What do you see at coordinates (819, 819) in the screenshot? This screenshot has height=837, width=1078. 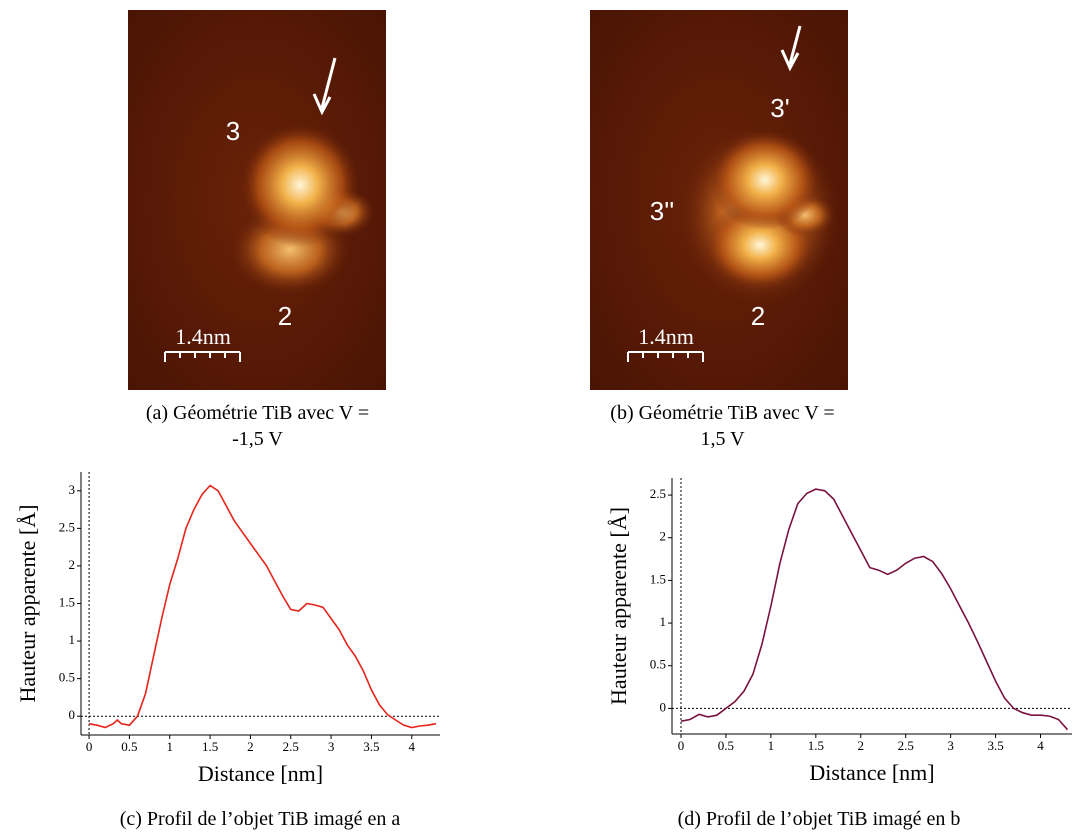 I see `caption: (d) Profil de l’objet TiB imagé en b` at bounding box center [819, 819].